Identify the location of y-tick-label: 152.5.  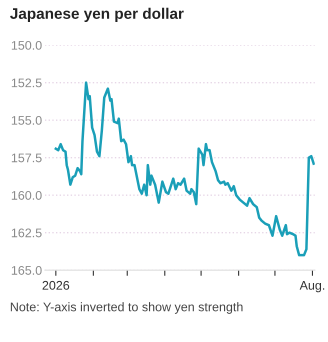
(27, 83).